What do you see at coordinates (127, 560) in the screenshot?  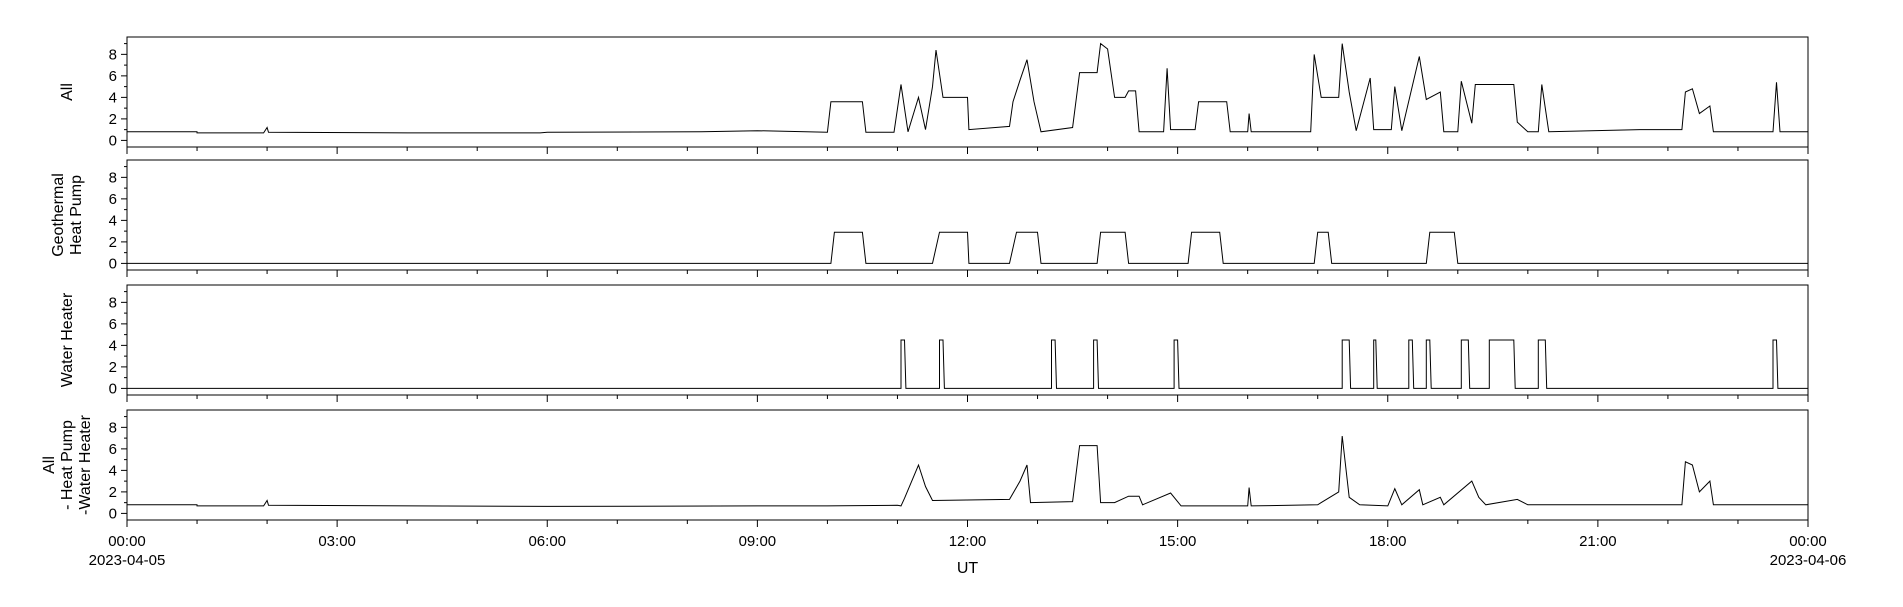 I see `x-date-label-start: 2023-04-05` at bounding box center [127, 560].